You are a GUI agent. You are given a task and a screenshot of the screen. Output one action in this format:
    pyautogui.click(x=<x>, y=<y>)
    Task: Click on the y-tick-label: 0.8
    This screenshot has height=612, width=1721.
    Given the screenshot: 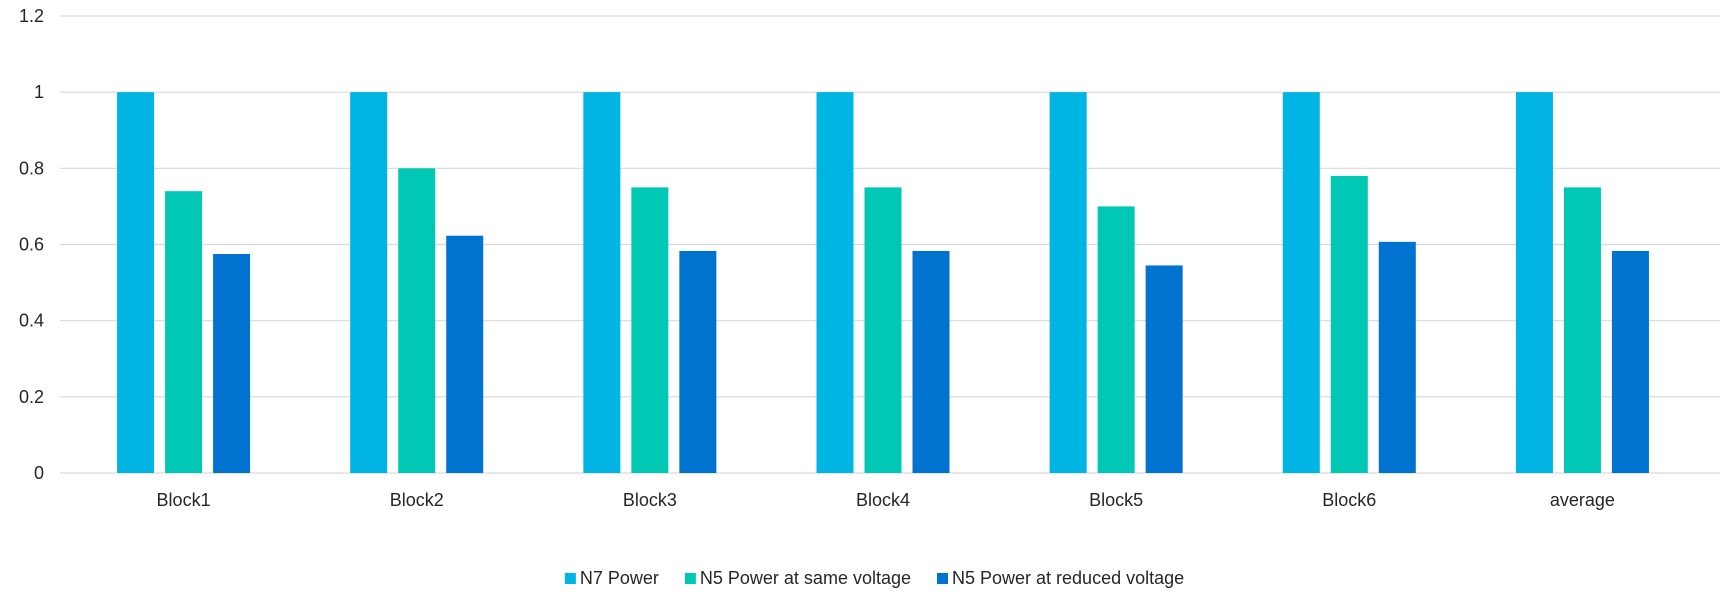 What is the action you would take?
    pyautogui.click(x=31, y=168)
    